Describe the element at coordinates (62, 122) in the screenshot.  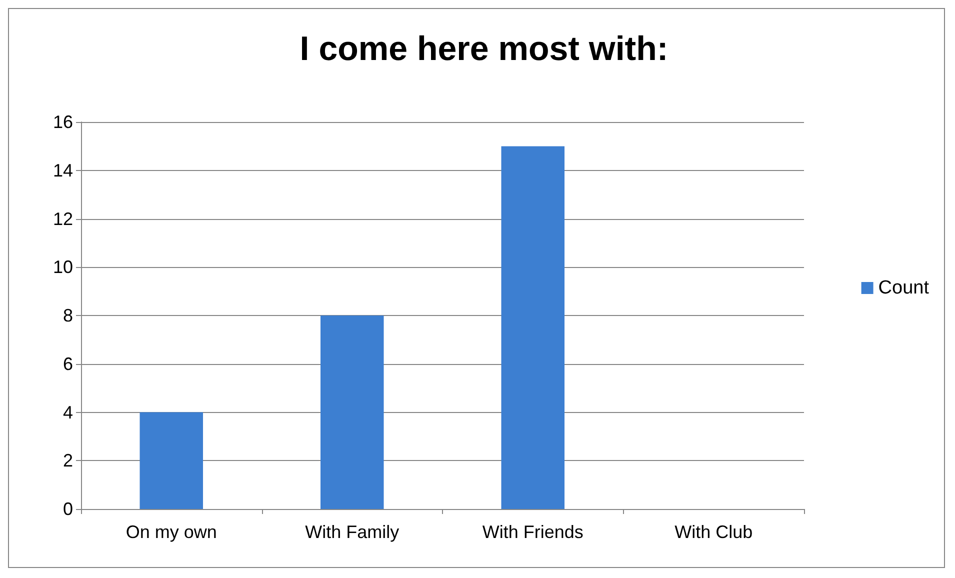
I see `y-tick-label: 16` at that location.